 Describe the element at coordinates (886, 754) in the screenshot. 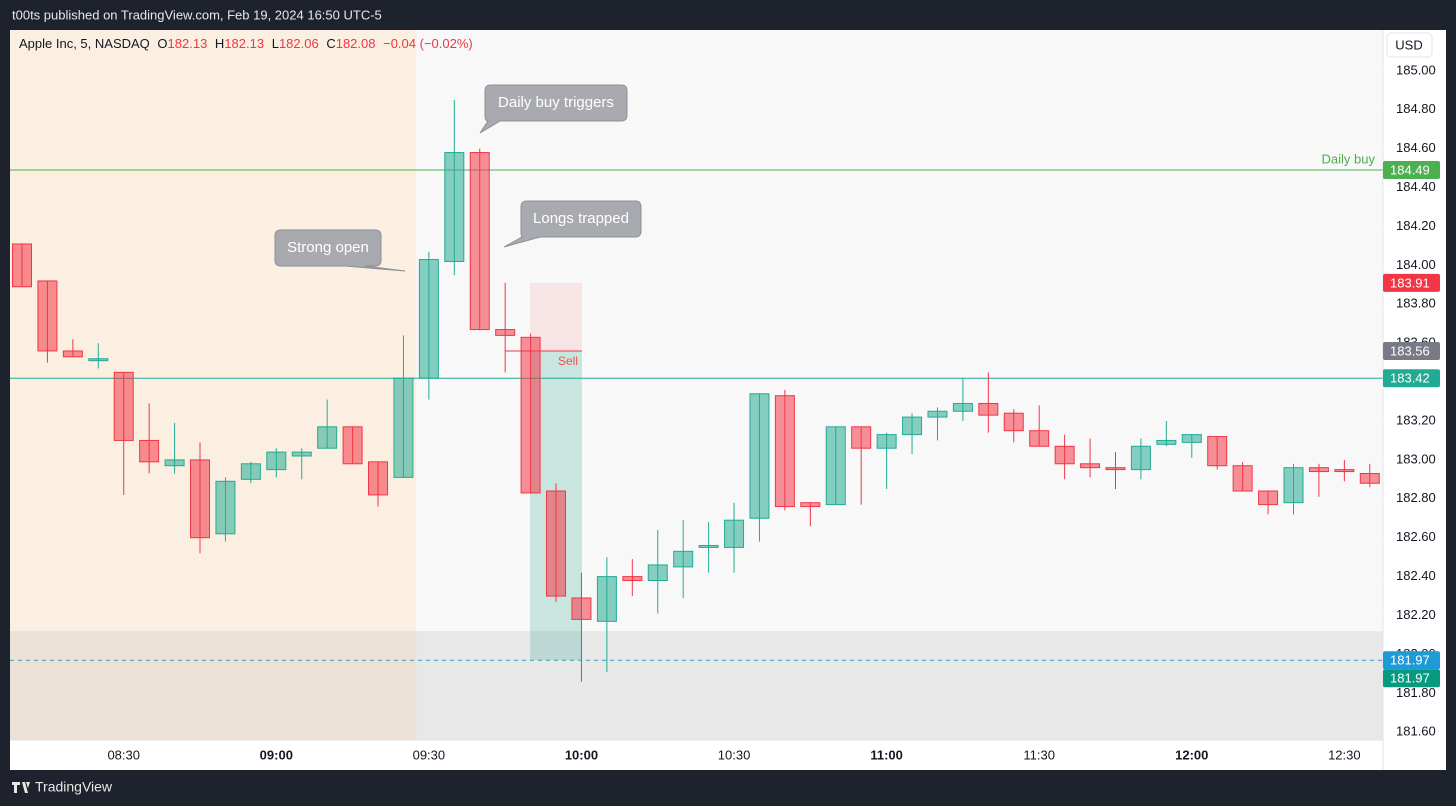

I see `x-tick-label: 11:00` at that location.